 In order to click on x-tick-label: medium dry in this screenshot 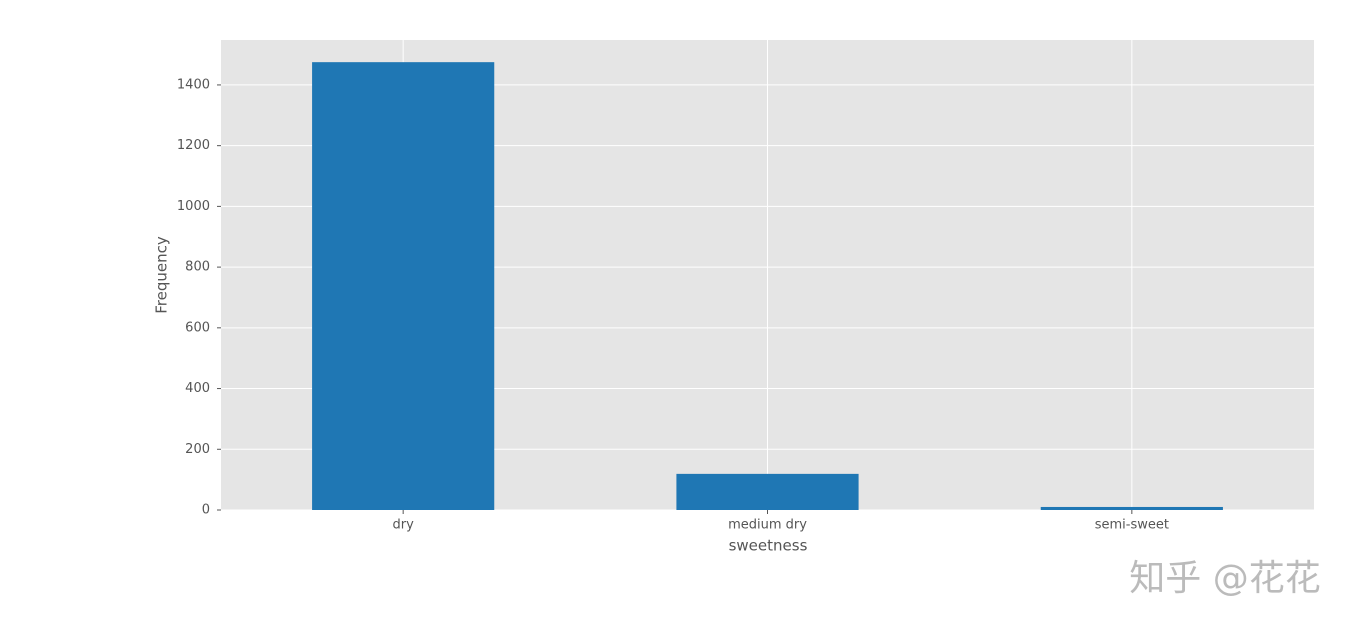, I will do `click(767, 525)`.